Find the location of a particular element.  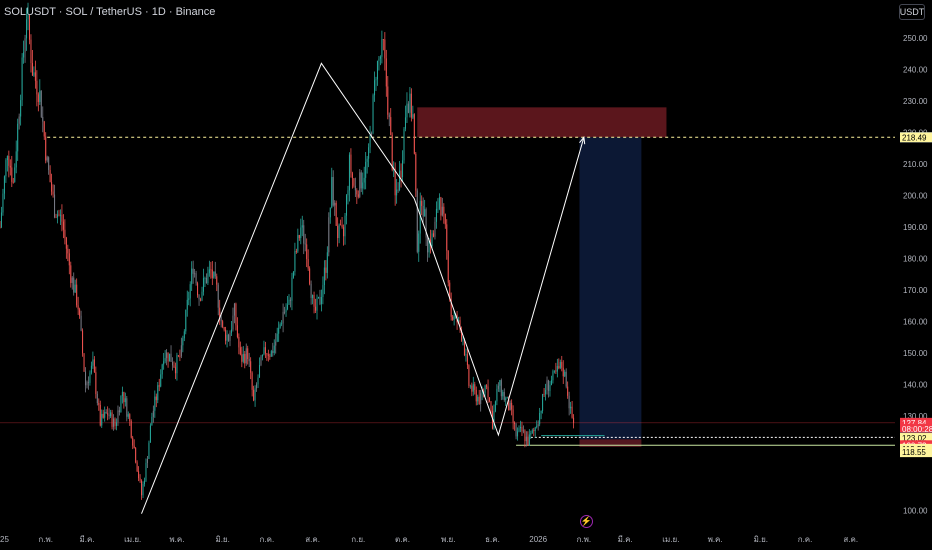

y-tick-label: 130.00 is located at coordinates (915, 416).